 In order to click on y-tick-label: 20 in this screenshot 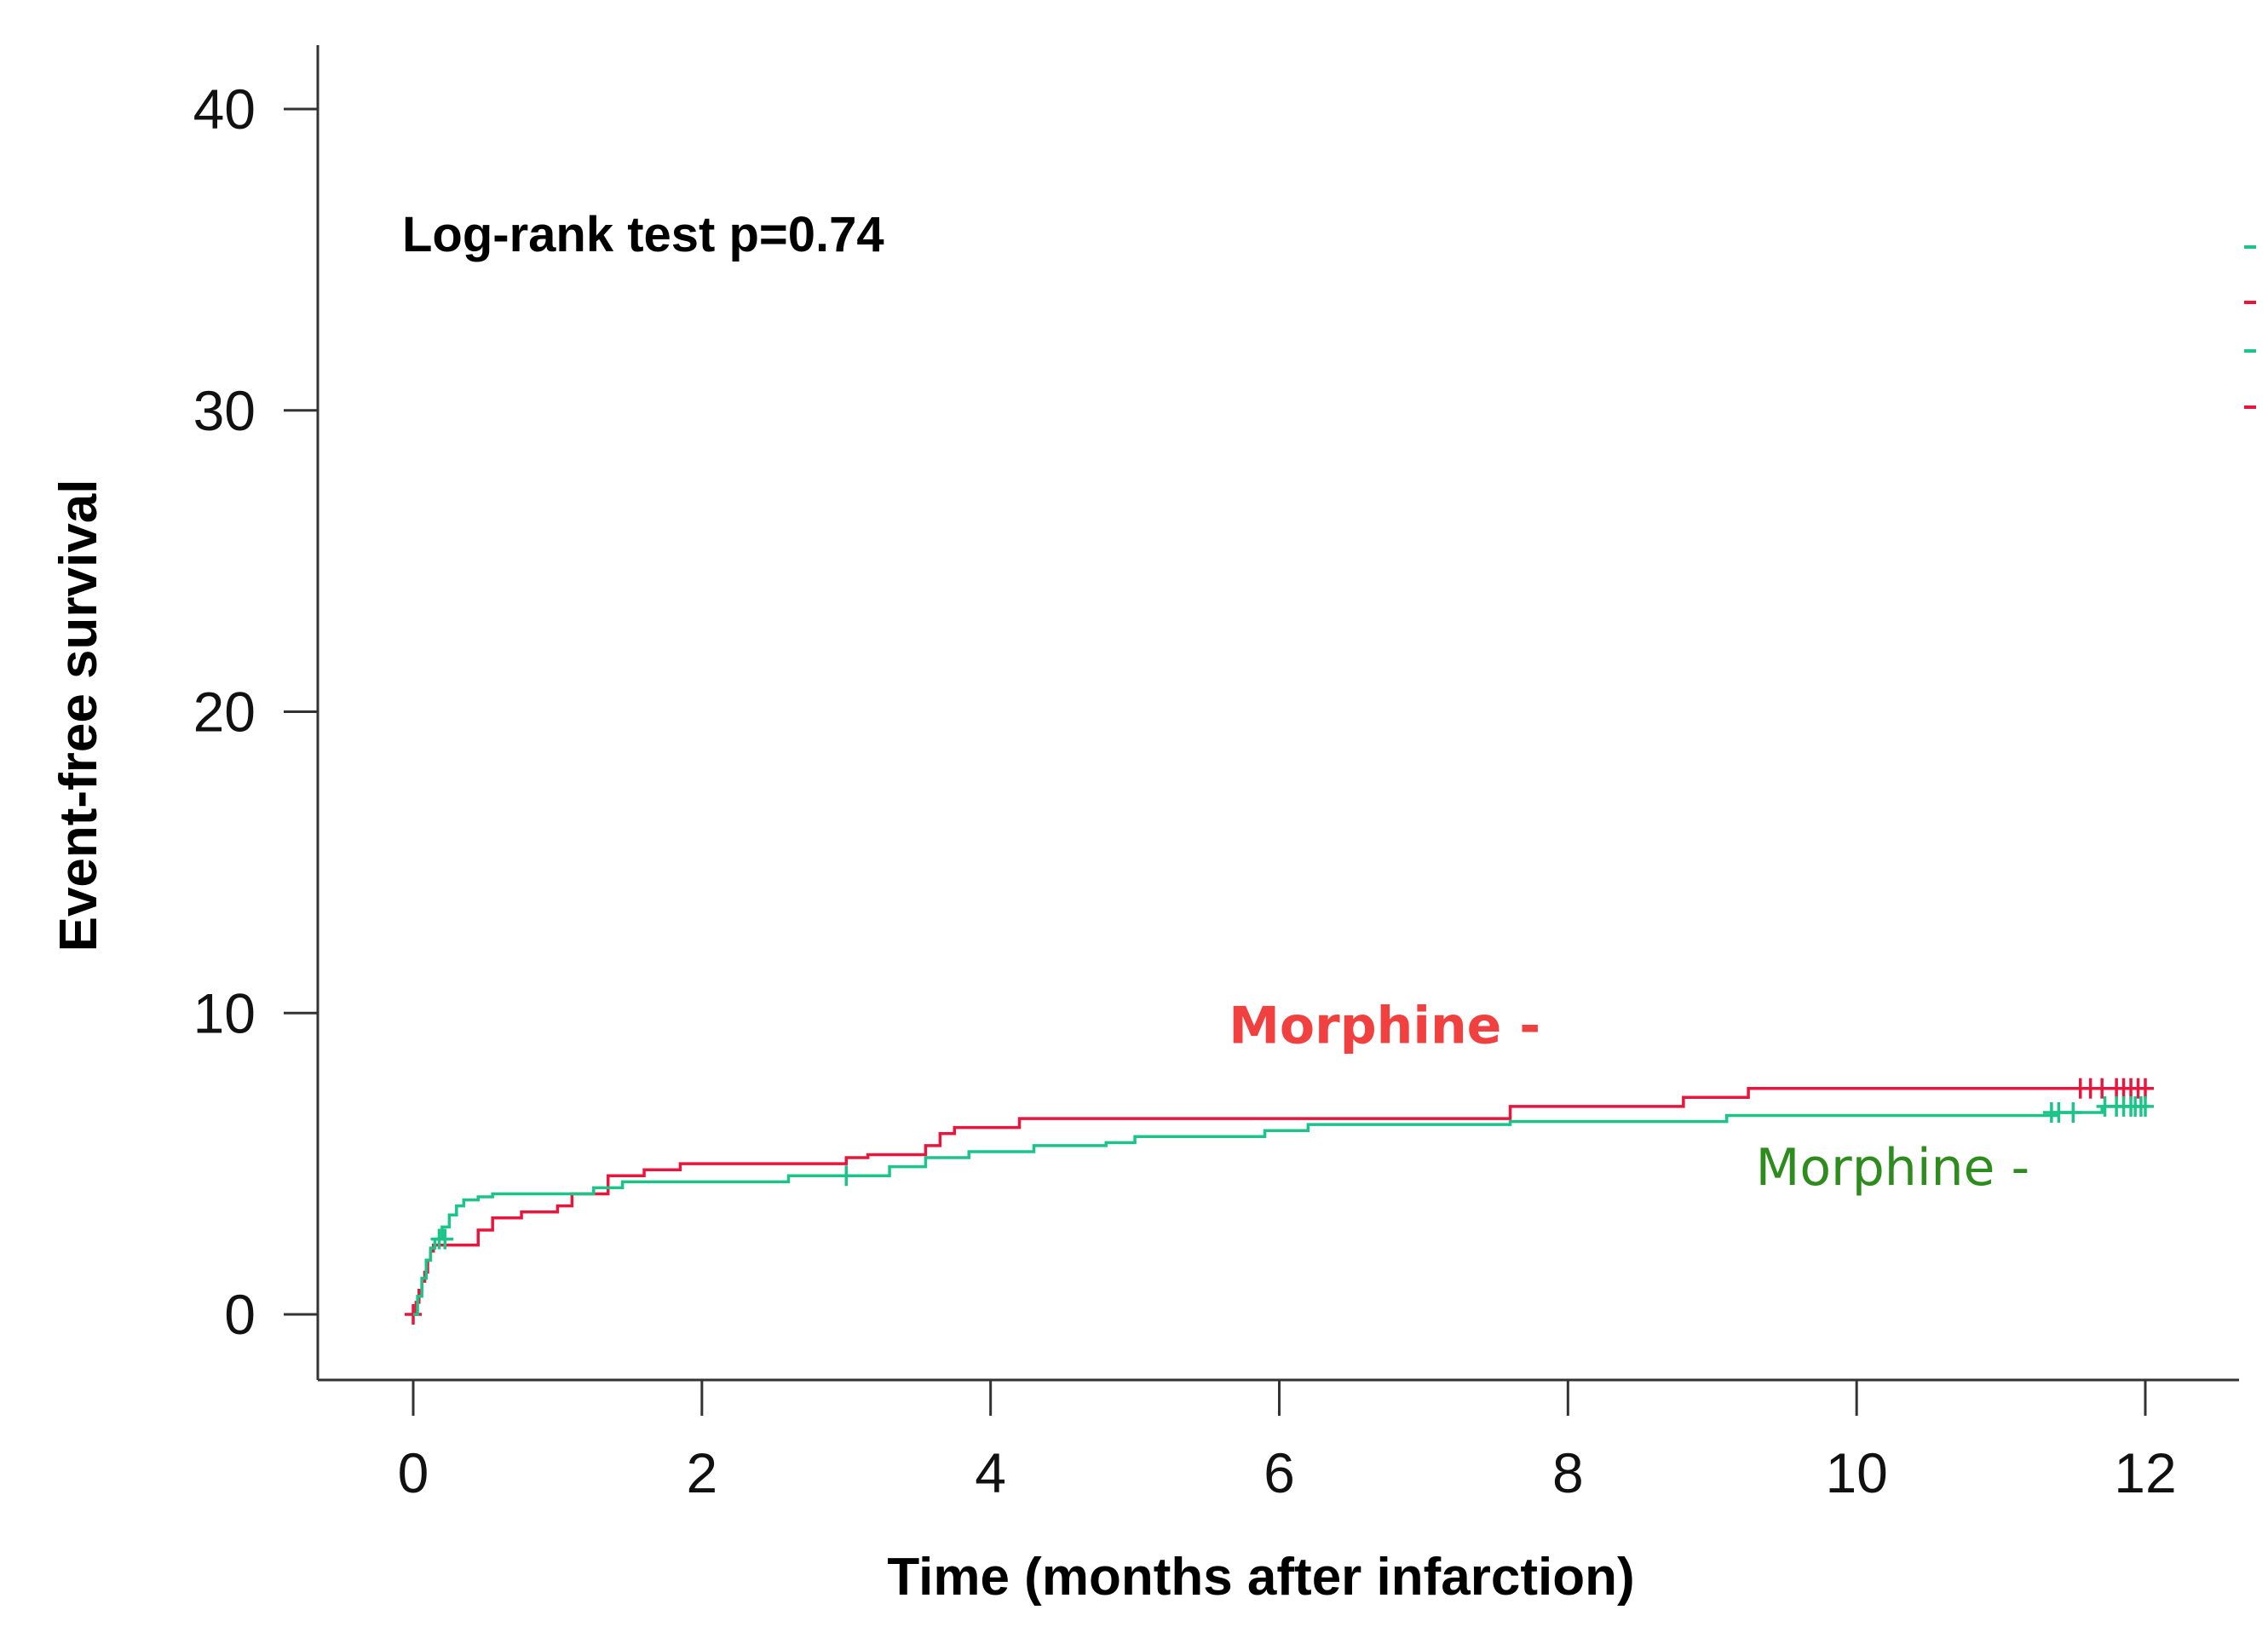, I will do `click(224, 712)`.